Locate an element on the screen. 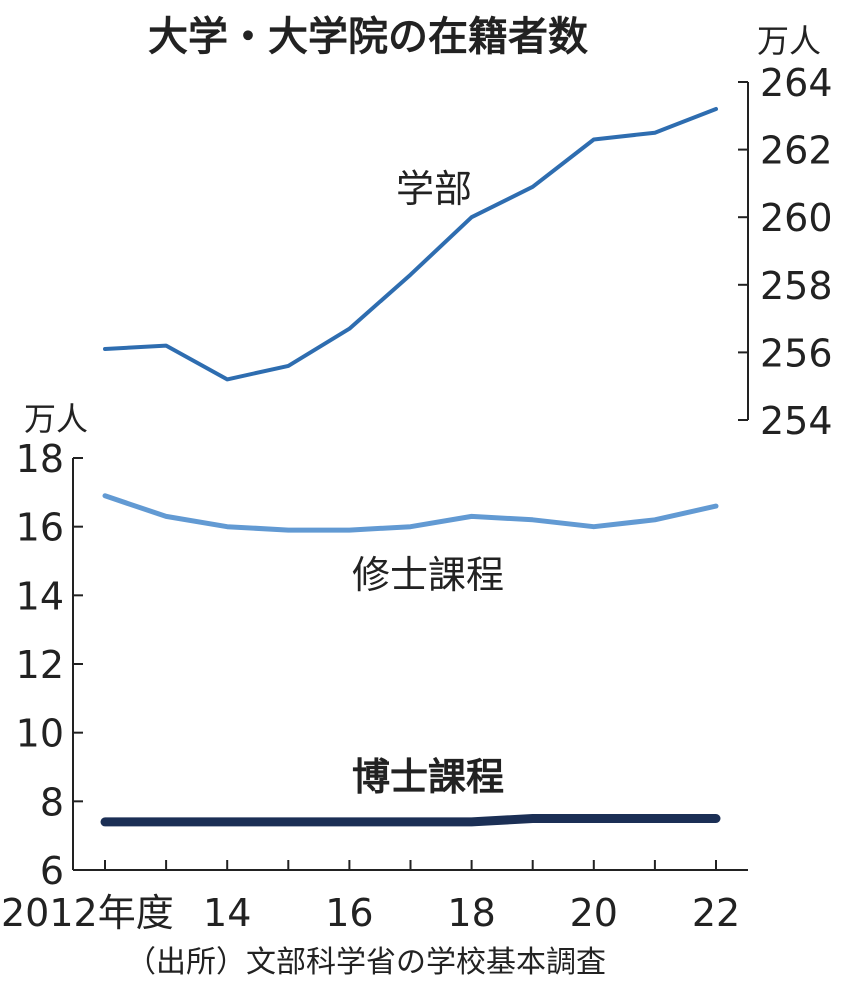  x-tick-label: 20 is located at coordinates (594, 913).